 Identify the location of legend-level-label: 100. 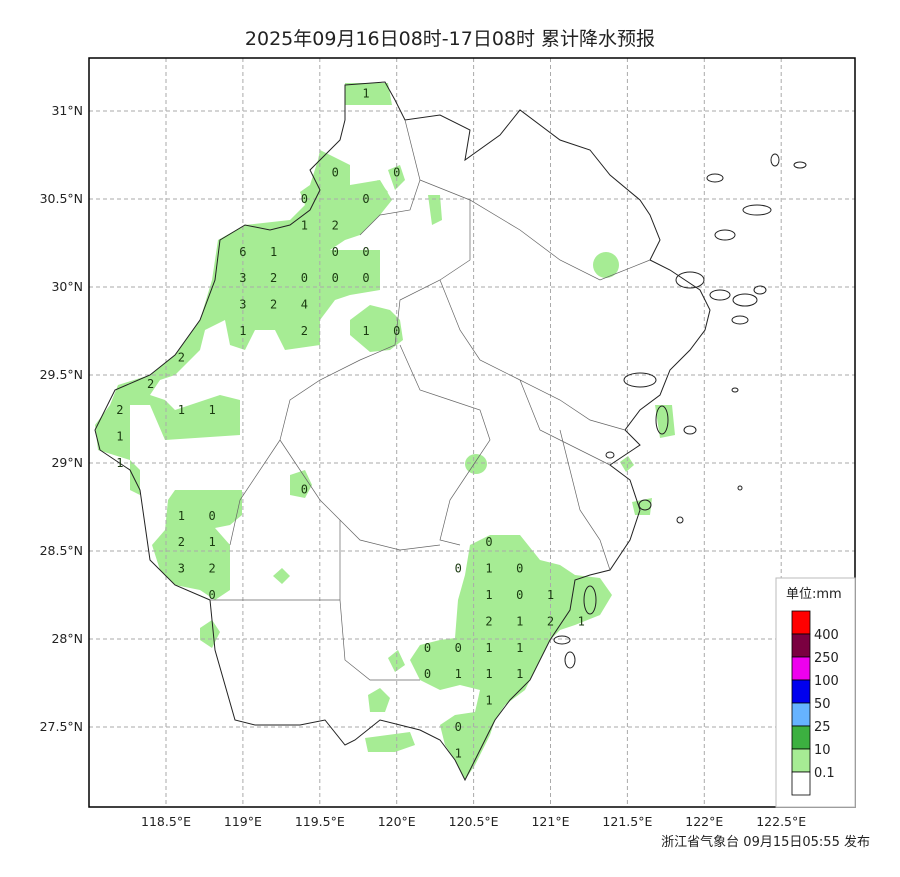
(826, 681).